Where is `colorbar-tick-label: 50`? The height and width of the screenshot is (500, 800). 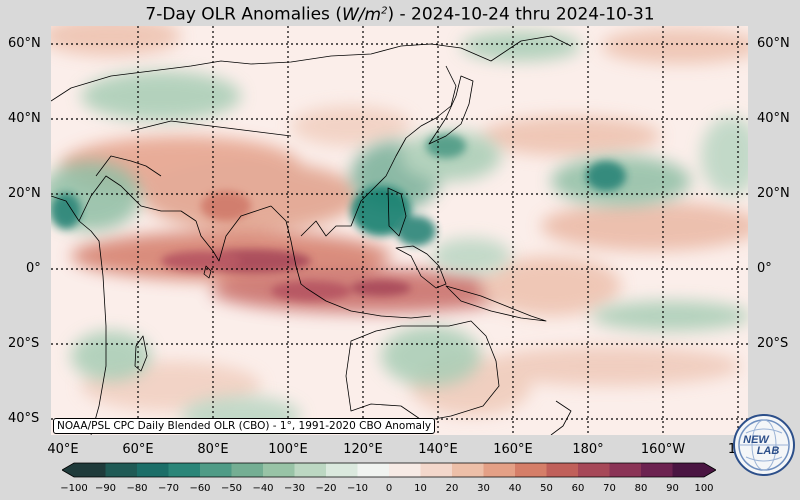
colorbar-tick-label: 50 is located at coordinates (546, 488).